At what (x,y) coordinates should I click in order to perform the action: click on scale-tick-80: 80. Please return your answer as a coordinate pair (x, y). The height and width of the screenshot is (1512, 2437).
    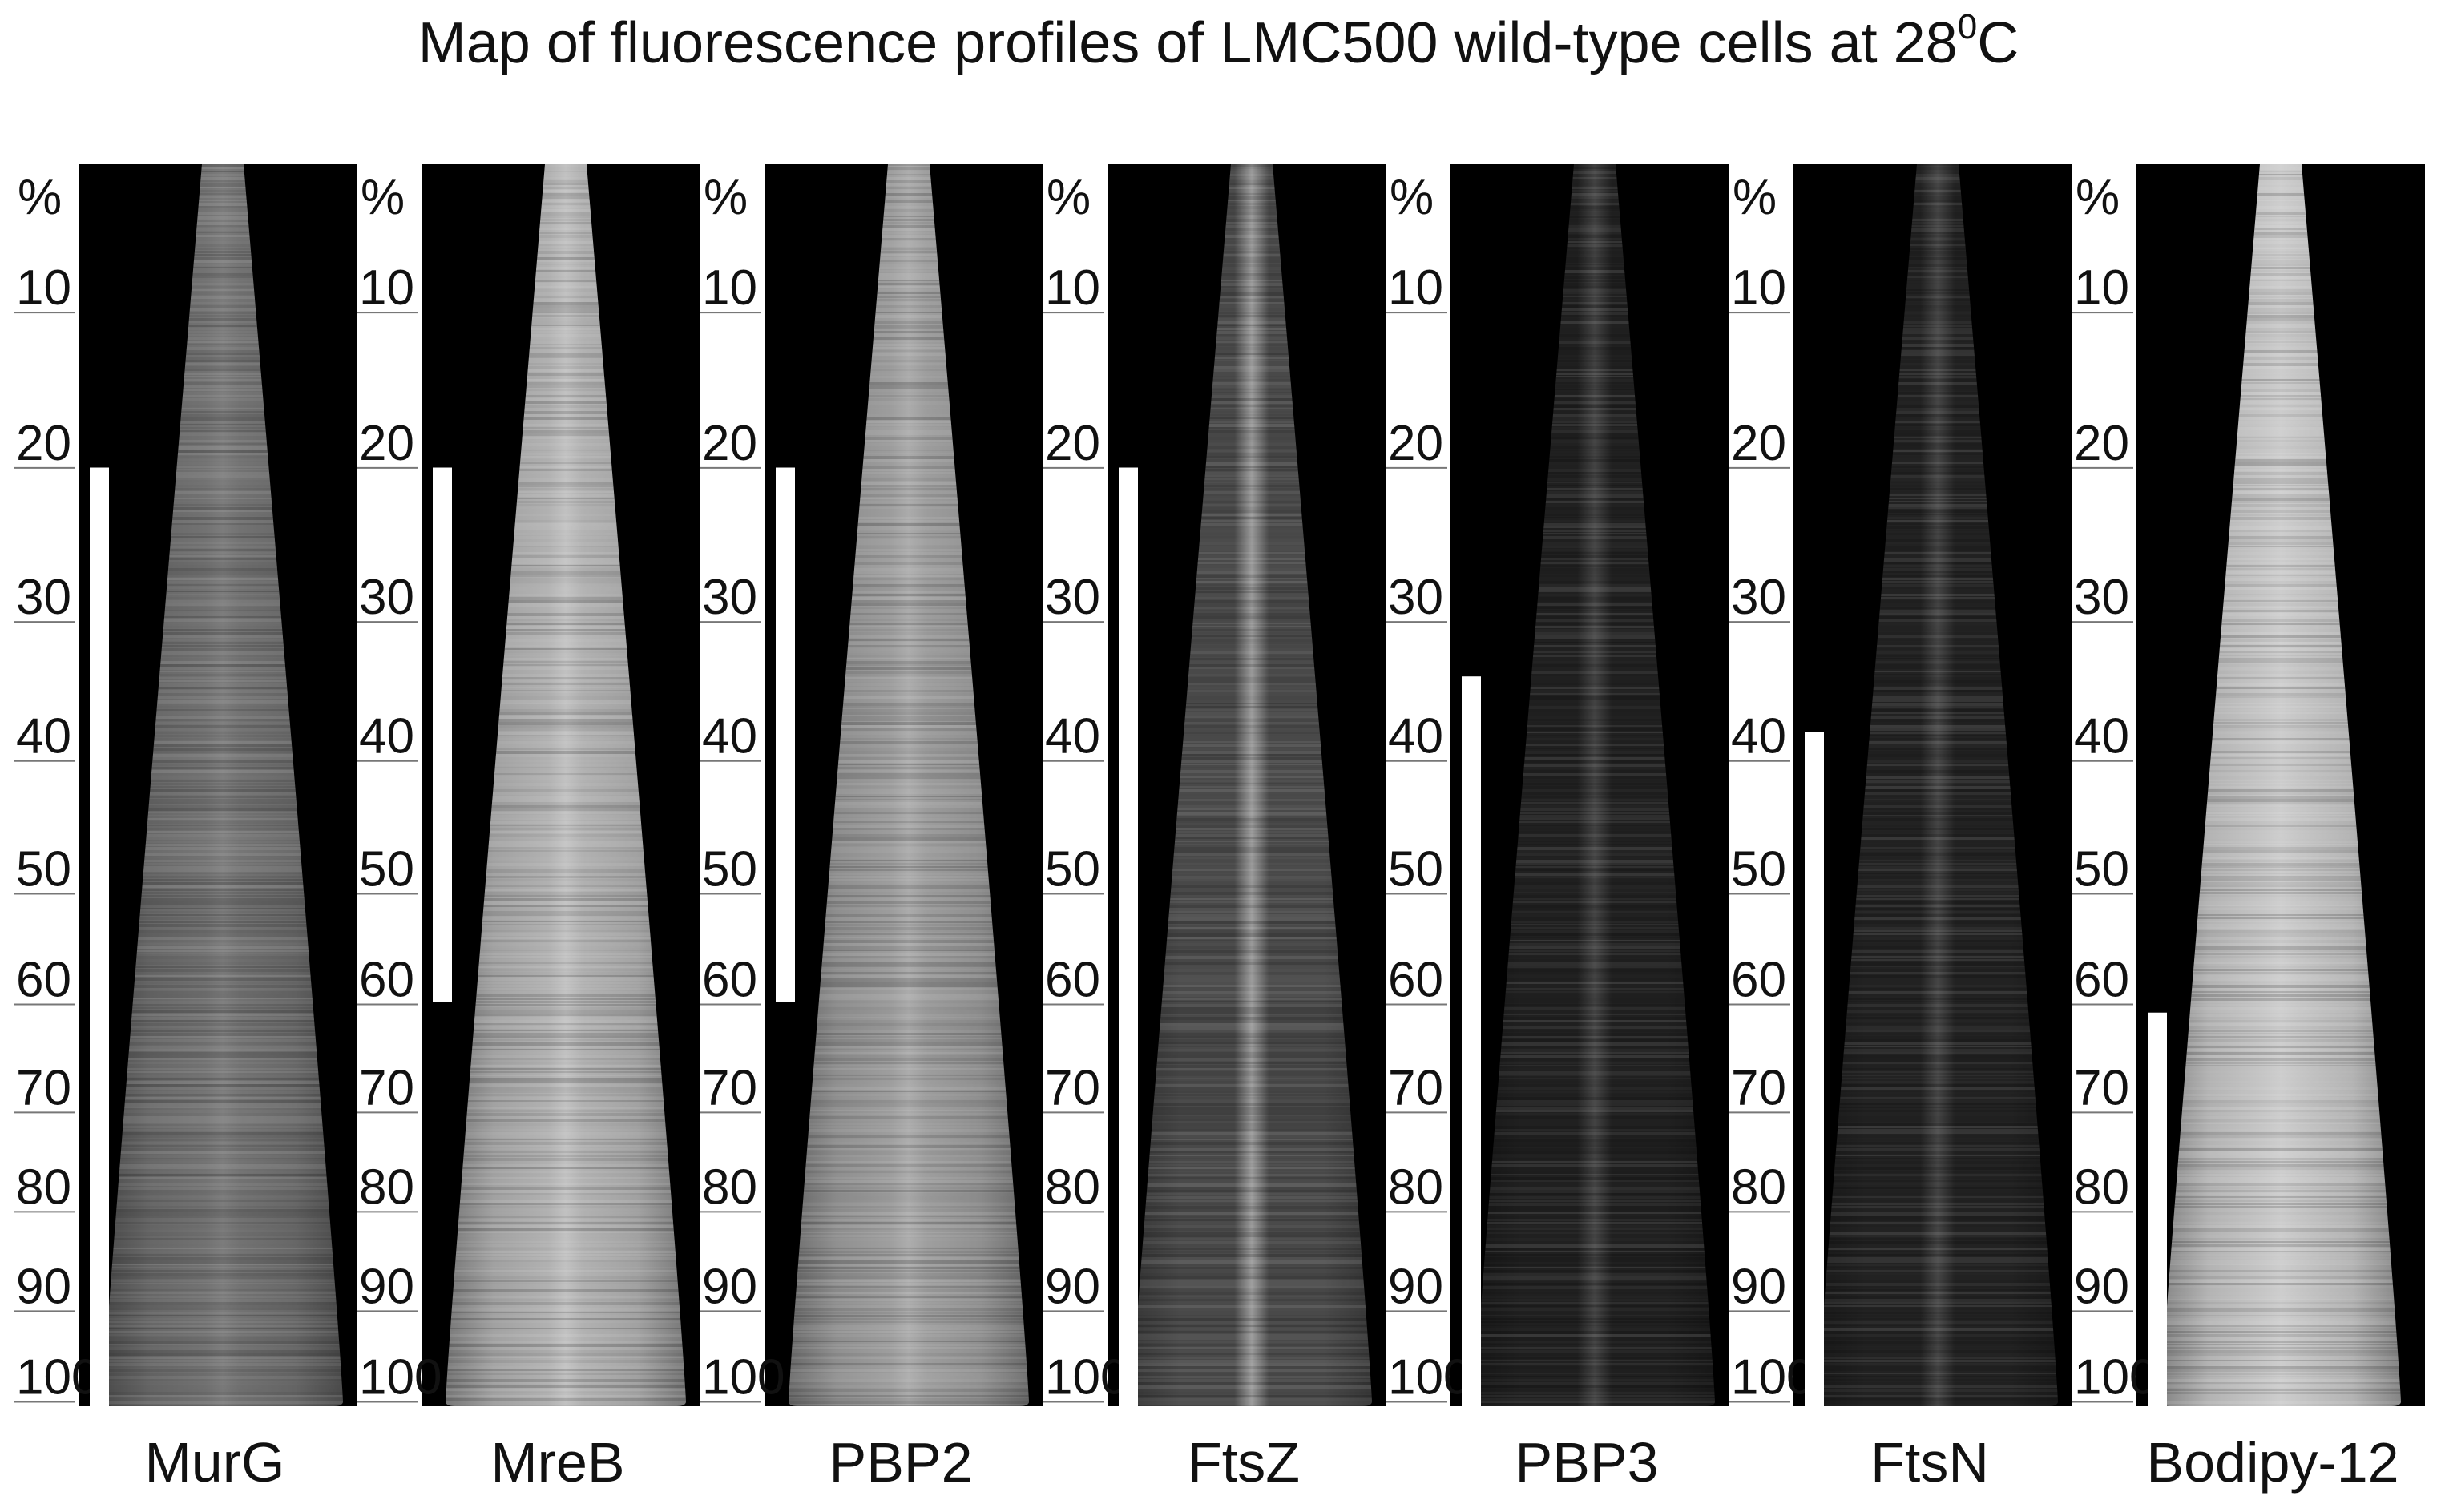
    Looking at the image, I should click on (730, 1187).